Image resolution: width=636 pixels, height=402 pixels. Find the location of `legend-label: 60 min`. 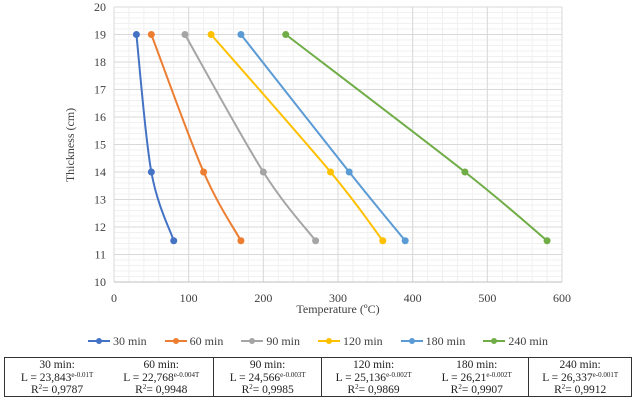

legend-label: 60 min is located at coordinates (206, 340).